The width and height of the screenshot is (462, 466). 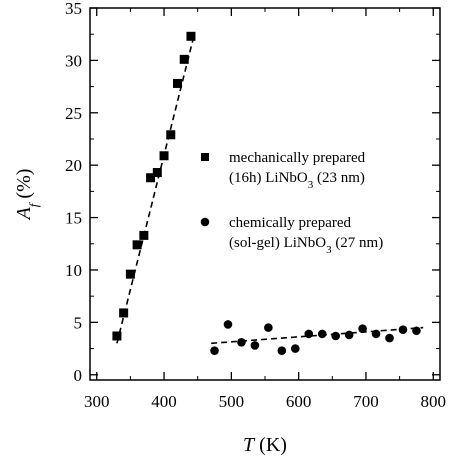 I want to click on x-tick-label: 800, so click(x=434, y=401).